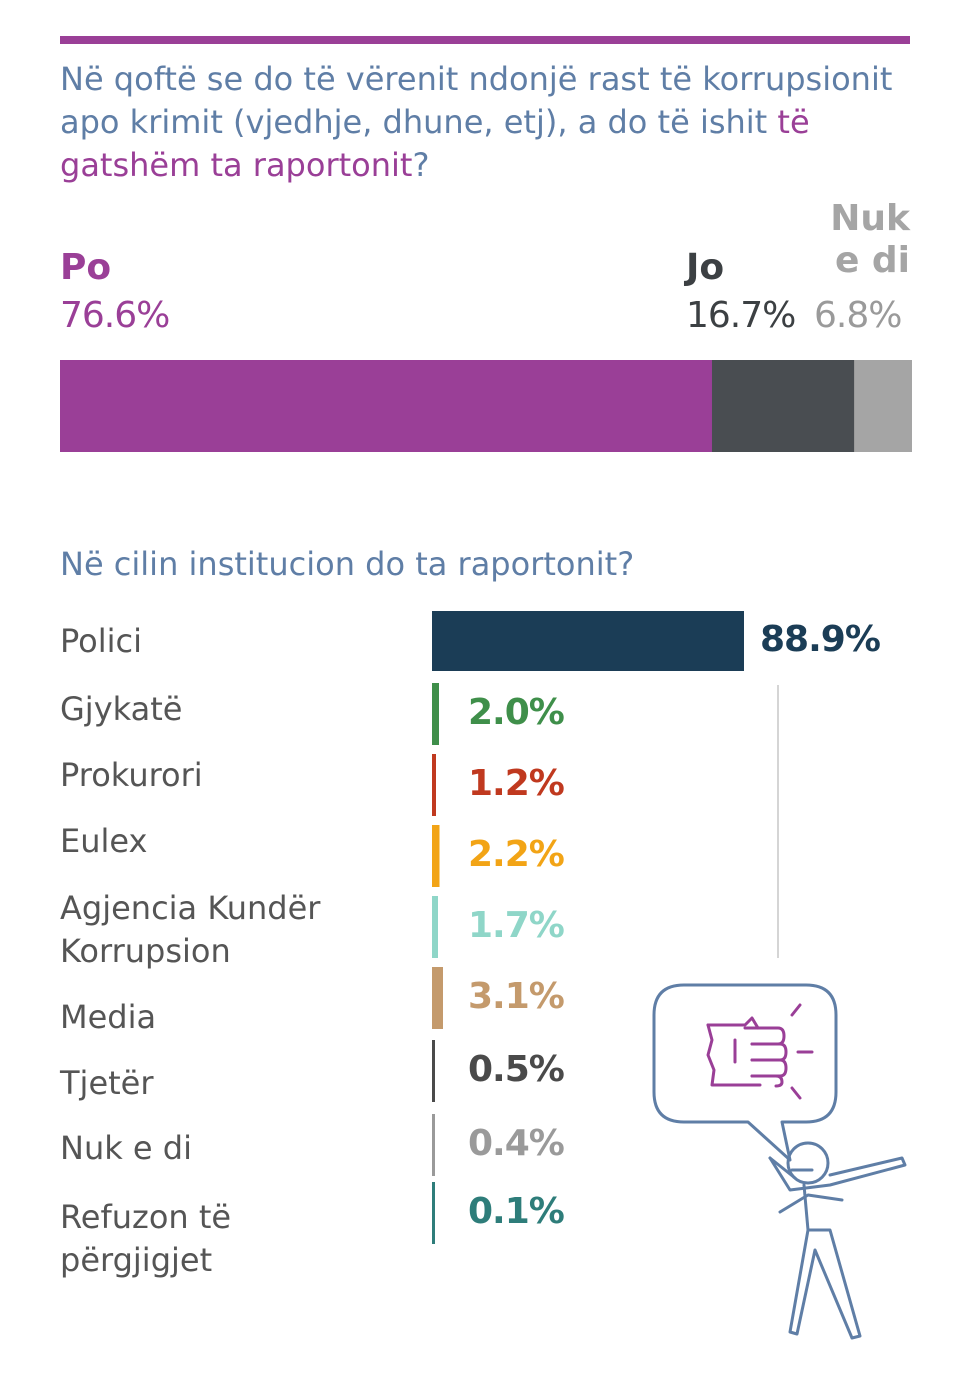 This screenshot has width=980, height=1383. What do you see at coordinates (145, 1239) in the screenshot?
I see `category-label: Refuzon të përgjigjet` at bounding box center [145, 1239].